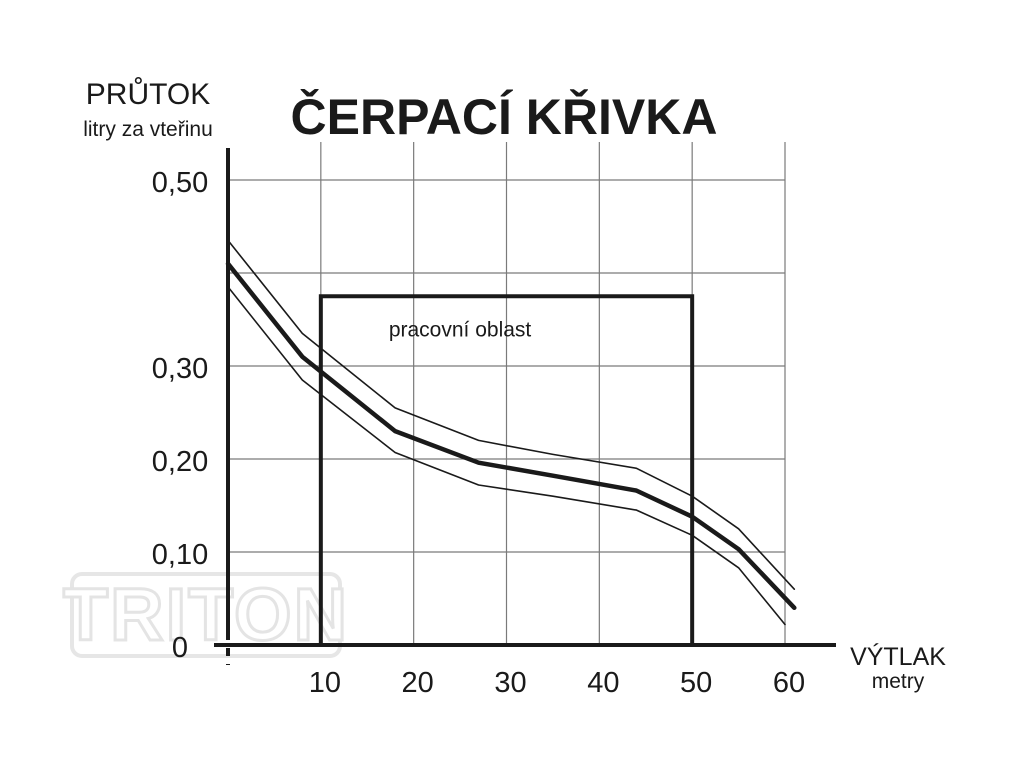 This screenshot has height=768, width=1024. I want to click on y-axis-label: PRŮTOK, so click(148, 94).